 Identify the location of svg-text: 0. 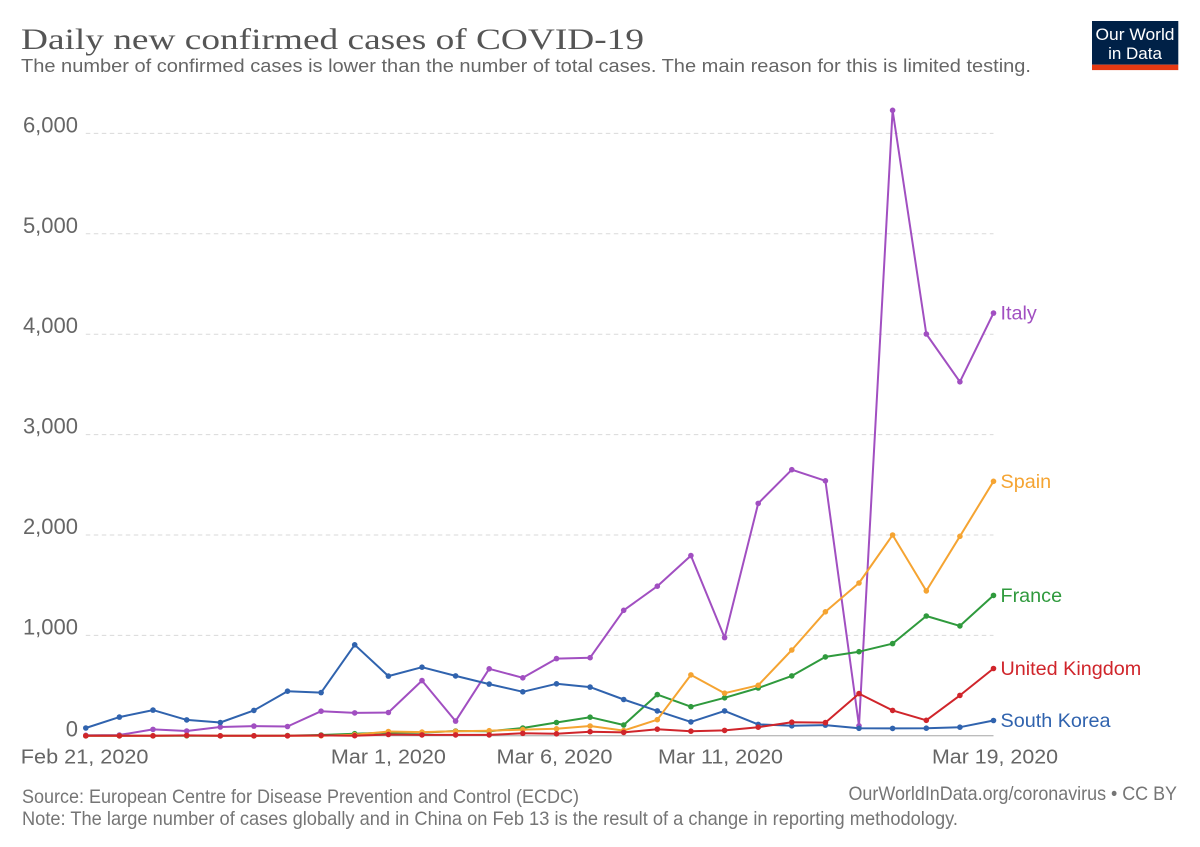
(72, 728).